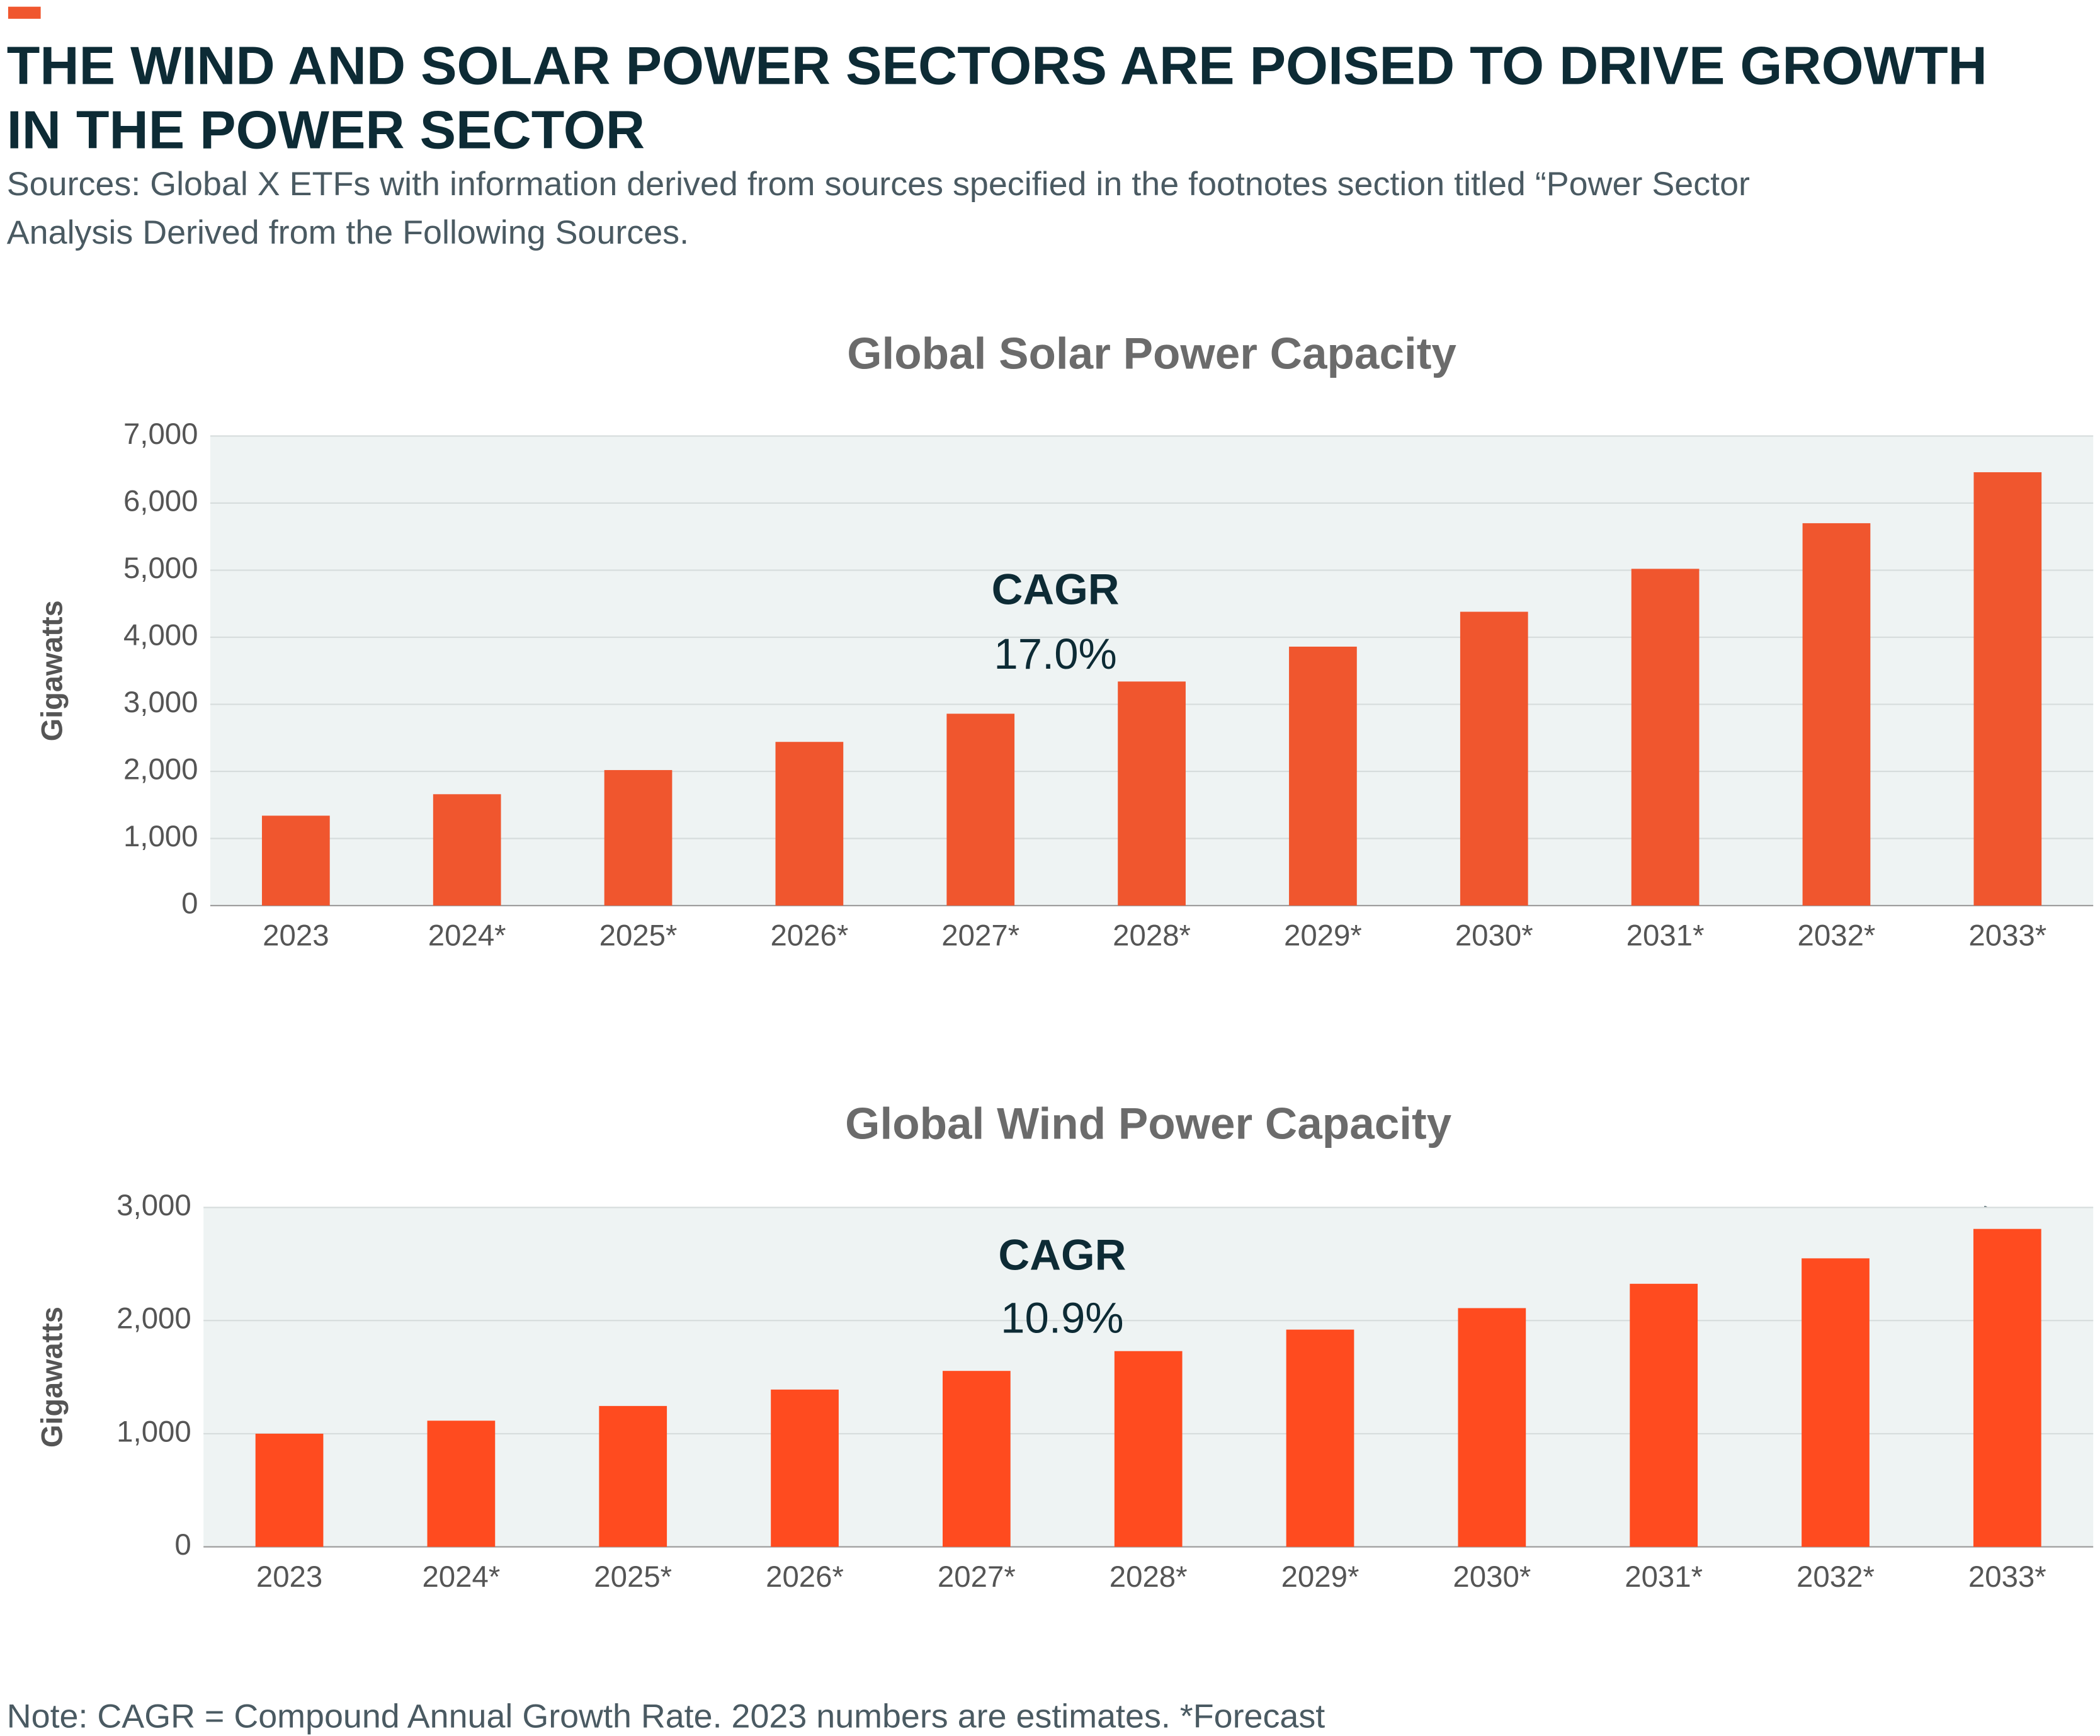 This screenshot has width=2100, height=1736. I want to click on chart-title: Global Solar Power Capacity, so click(1151, 354).